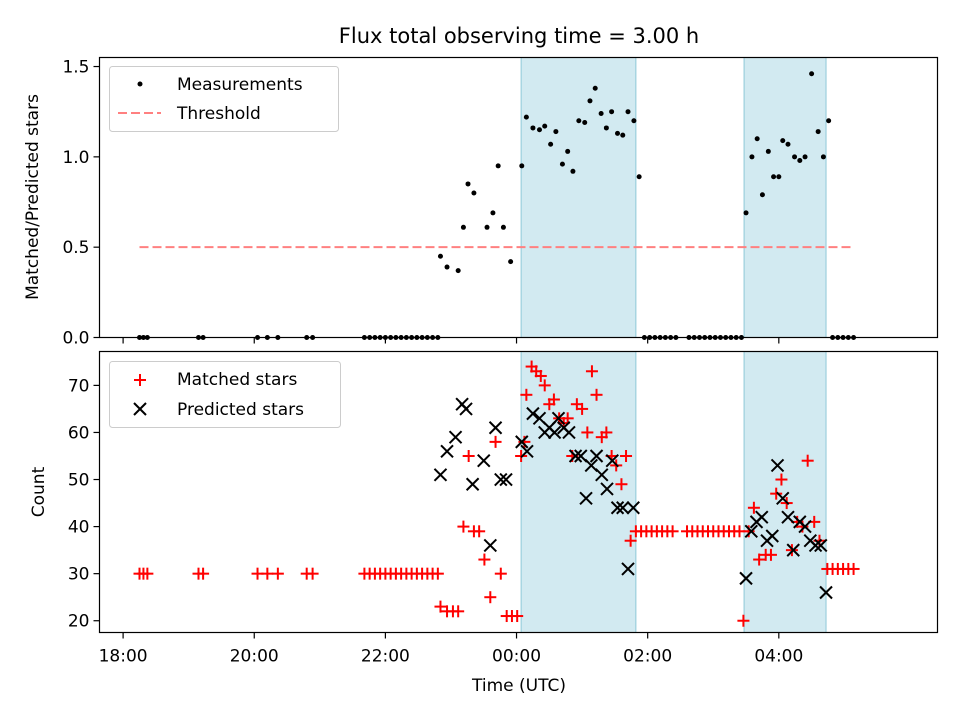  Describe the element at coordinates (79, 433) in the screenshot. I see `y-tick-label: 60` at that location.